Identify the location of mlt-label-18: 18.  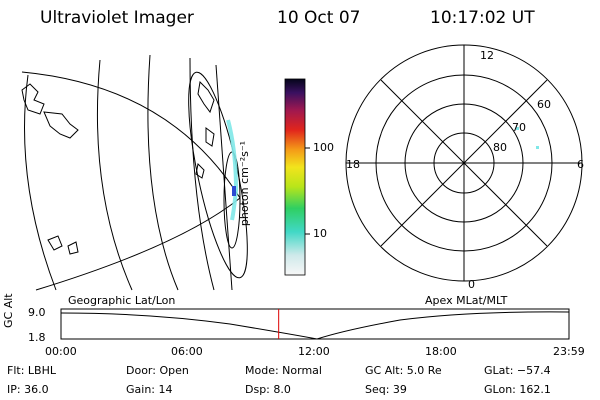
(353, 164).